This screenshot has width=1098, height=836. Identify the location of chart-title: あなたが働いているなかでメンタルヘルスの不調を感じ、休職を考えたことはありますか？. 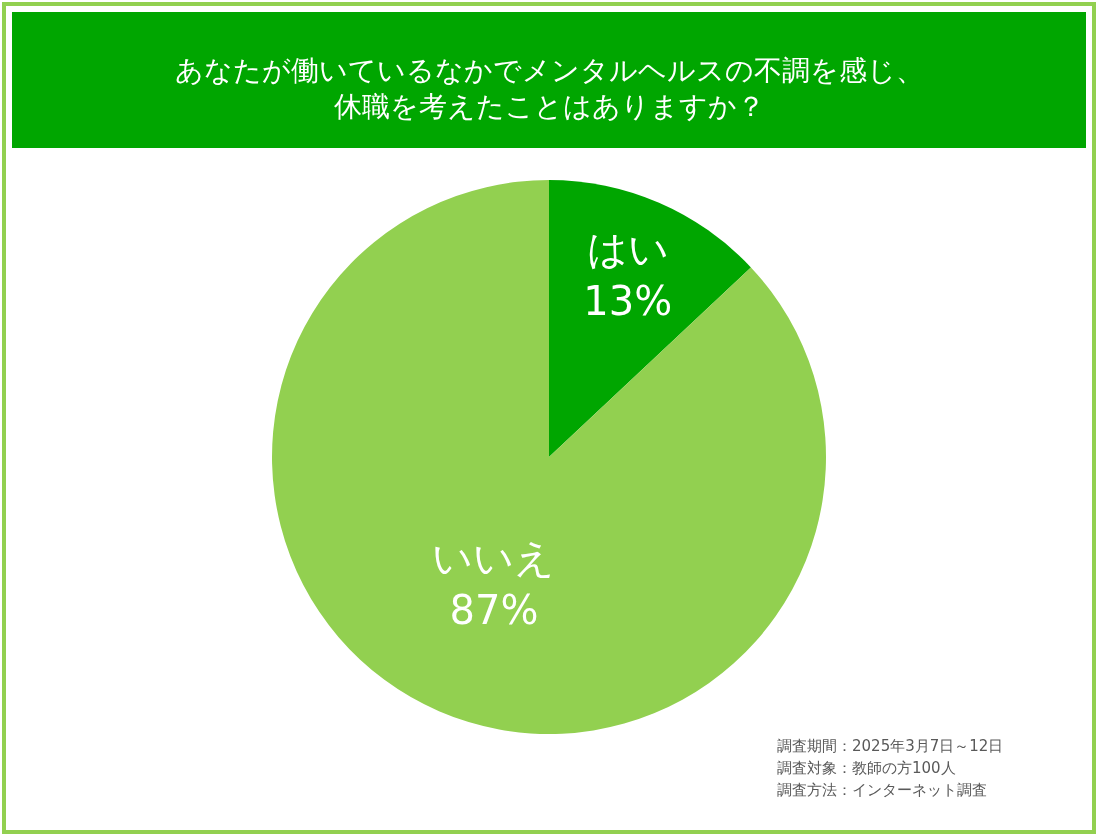
(549, 89).